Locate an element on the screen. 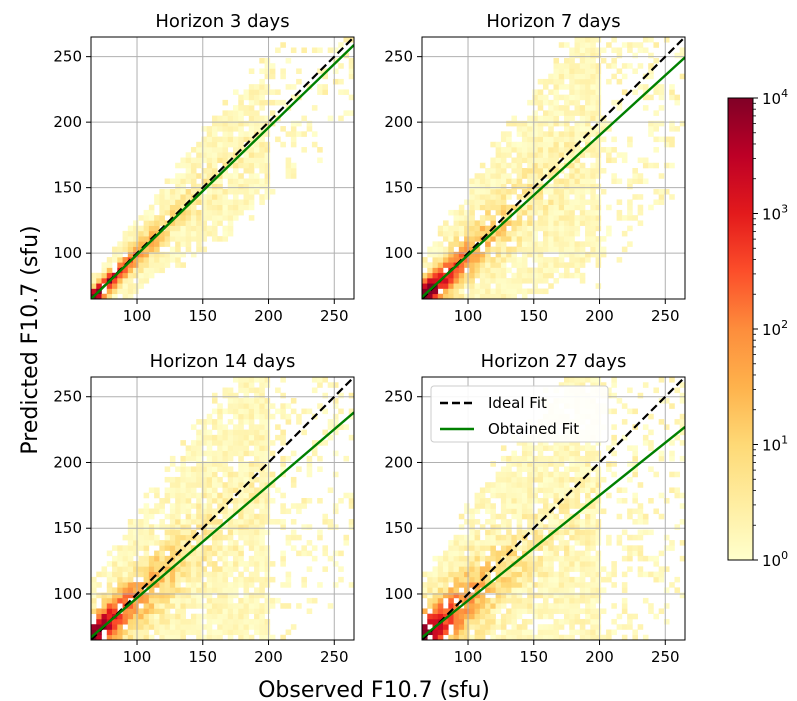  obtained-fit-line is located at coordinates (222, 171).